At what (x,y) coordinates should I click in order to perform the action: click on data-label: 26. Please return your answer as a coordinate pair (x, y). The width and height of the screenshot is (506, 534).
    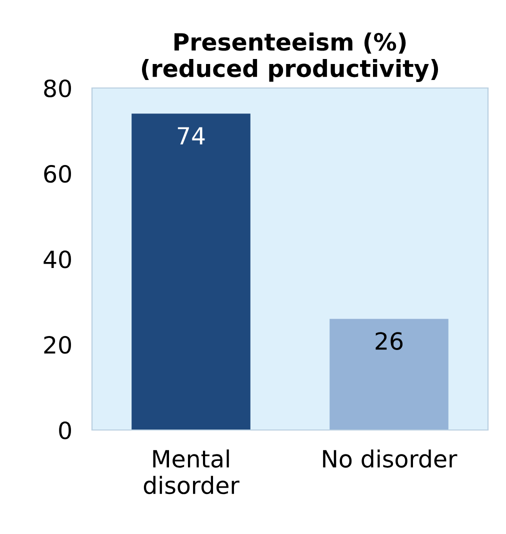
    Looking at the image, I should click on (389, 341).